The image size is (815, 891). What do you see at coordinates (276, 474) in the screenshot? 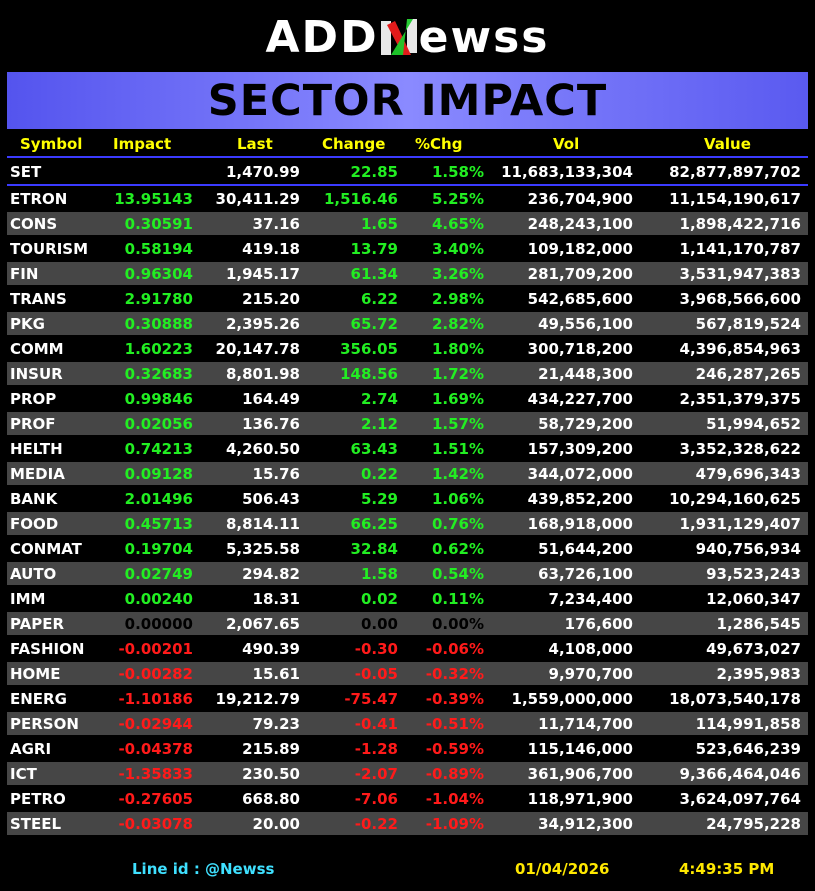
I see `cell-last: 15.76` at bounding box center [276, 474].